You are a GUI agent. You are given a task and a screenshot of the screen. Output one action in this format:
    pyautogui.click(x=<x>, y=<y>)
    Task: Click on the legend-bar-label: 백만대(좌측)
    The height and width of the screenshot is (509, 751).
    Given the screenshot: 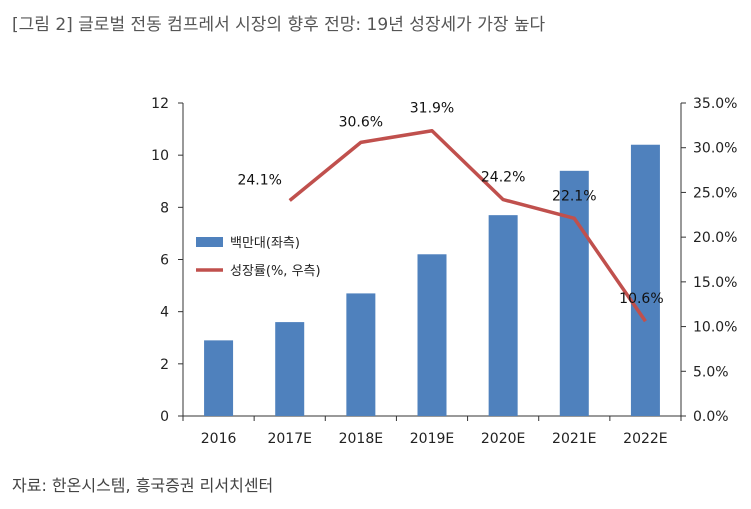 What is the action you would take?
    pyautogui.click(x=265, y=243)
    